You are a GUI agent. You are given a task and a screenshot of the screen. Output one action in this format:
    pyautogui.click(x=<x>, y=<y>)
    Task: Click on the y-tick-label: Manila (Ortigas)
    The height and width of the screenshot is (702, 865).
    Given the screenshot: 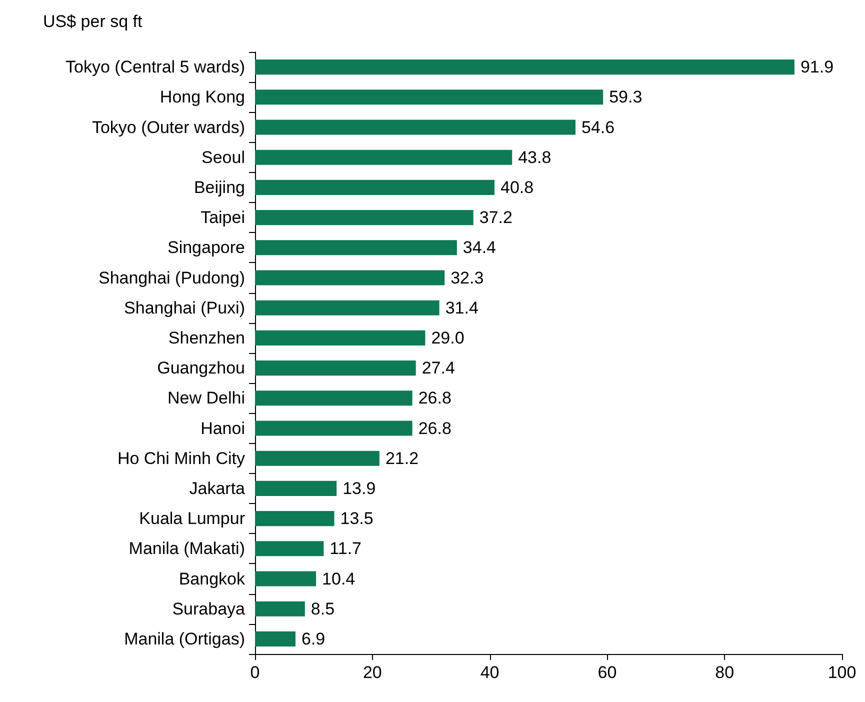 What is the action you would take?
    pyautogui.click(x=184, y=638)
    